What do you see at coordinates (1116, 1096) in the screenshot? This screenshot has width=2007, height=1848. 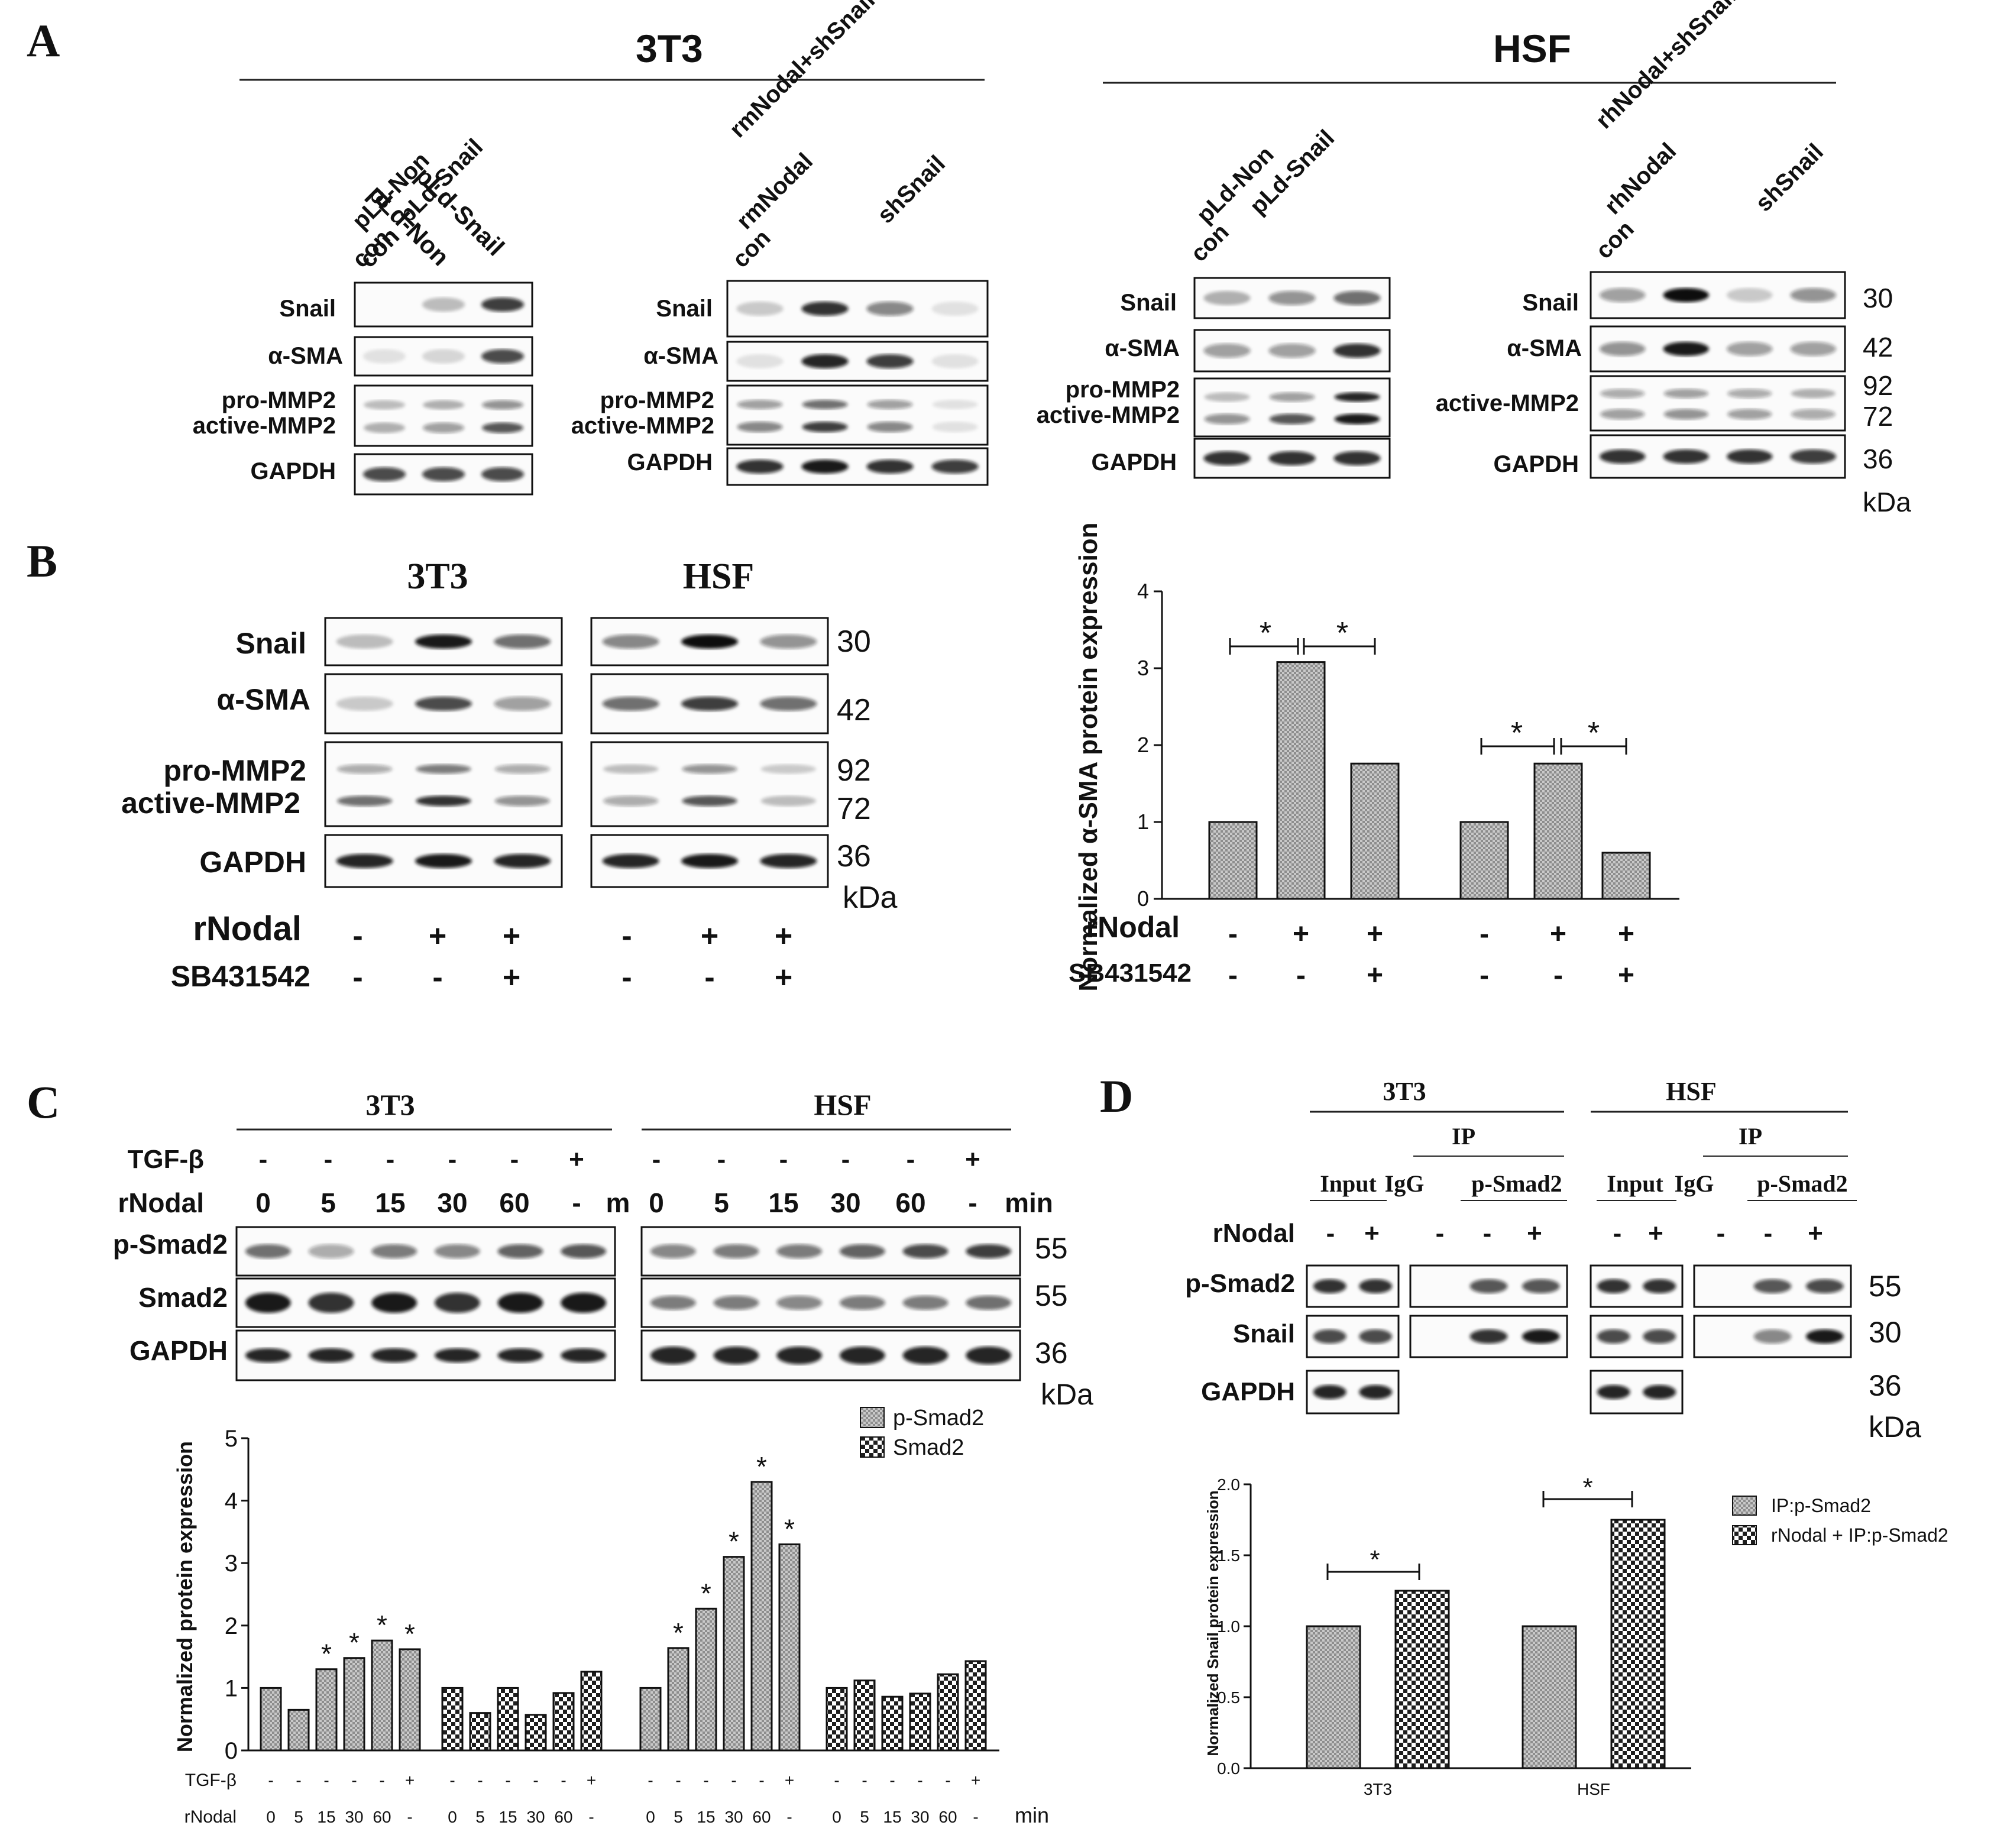 I see `panel-letter-d: D` at bounding box center [1116, 1096].